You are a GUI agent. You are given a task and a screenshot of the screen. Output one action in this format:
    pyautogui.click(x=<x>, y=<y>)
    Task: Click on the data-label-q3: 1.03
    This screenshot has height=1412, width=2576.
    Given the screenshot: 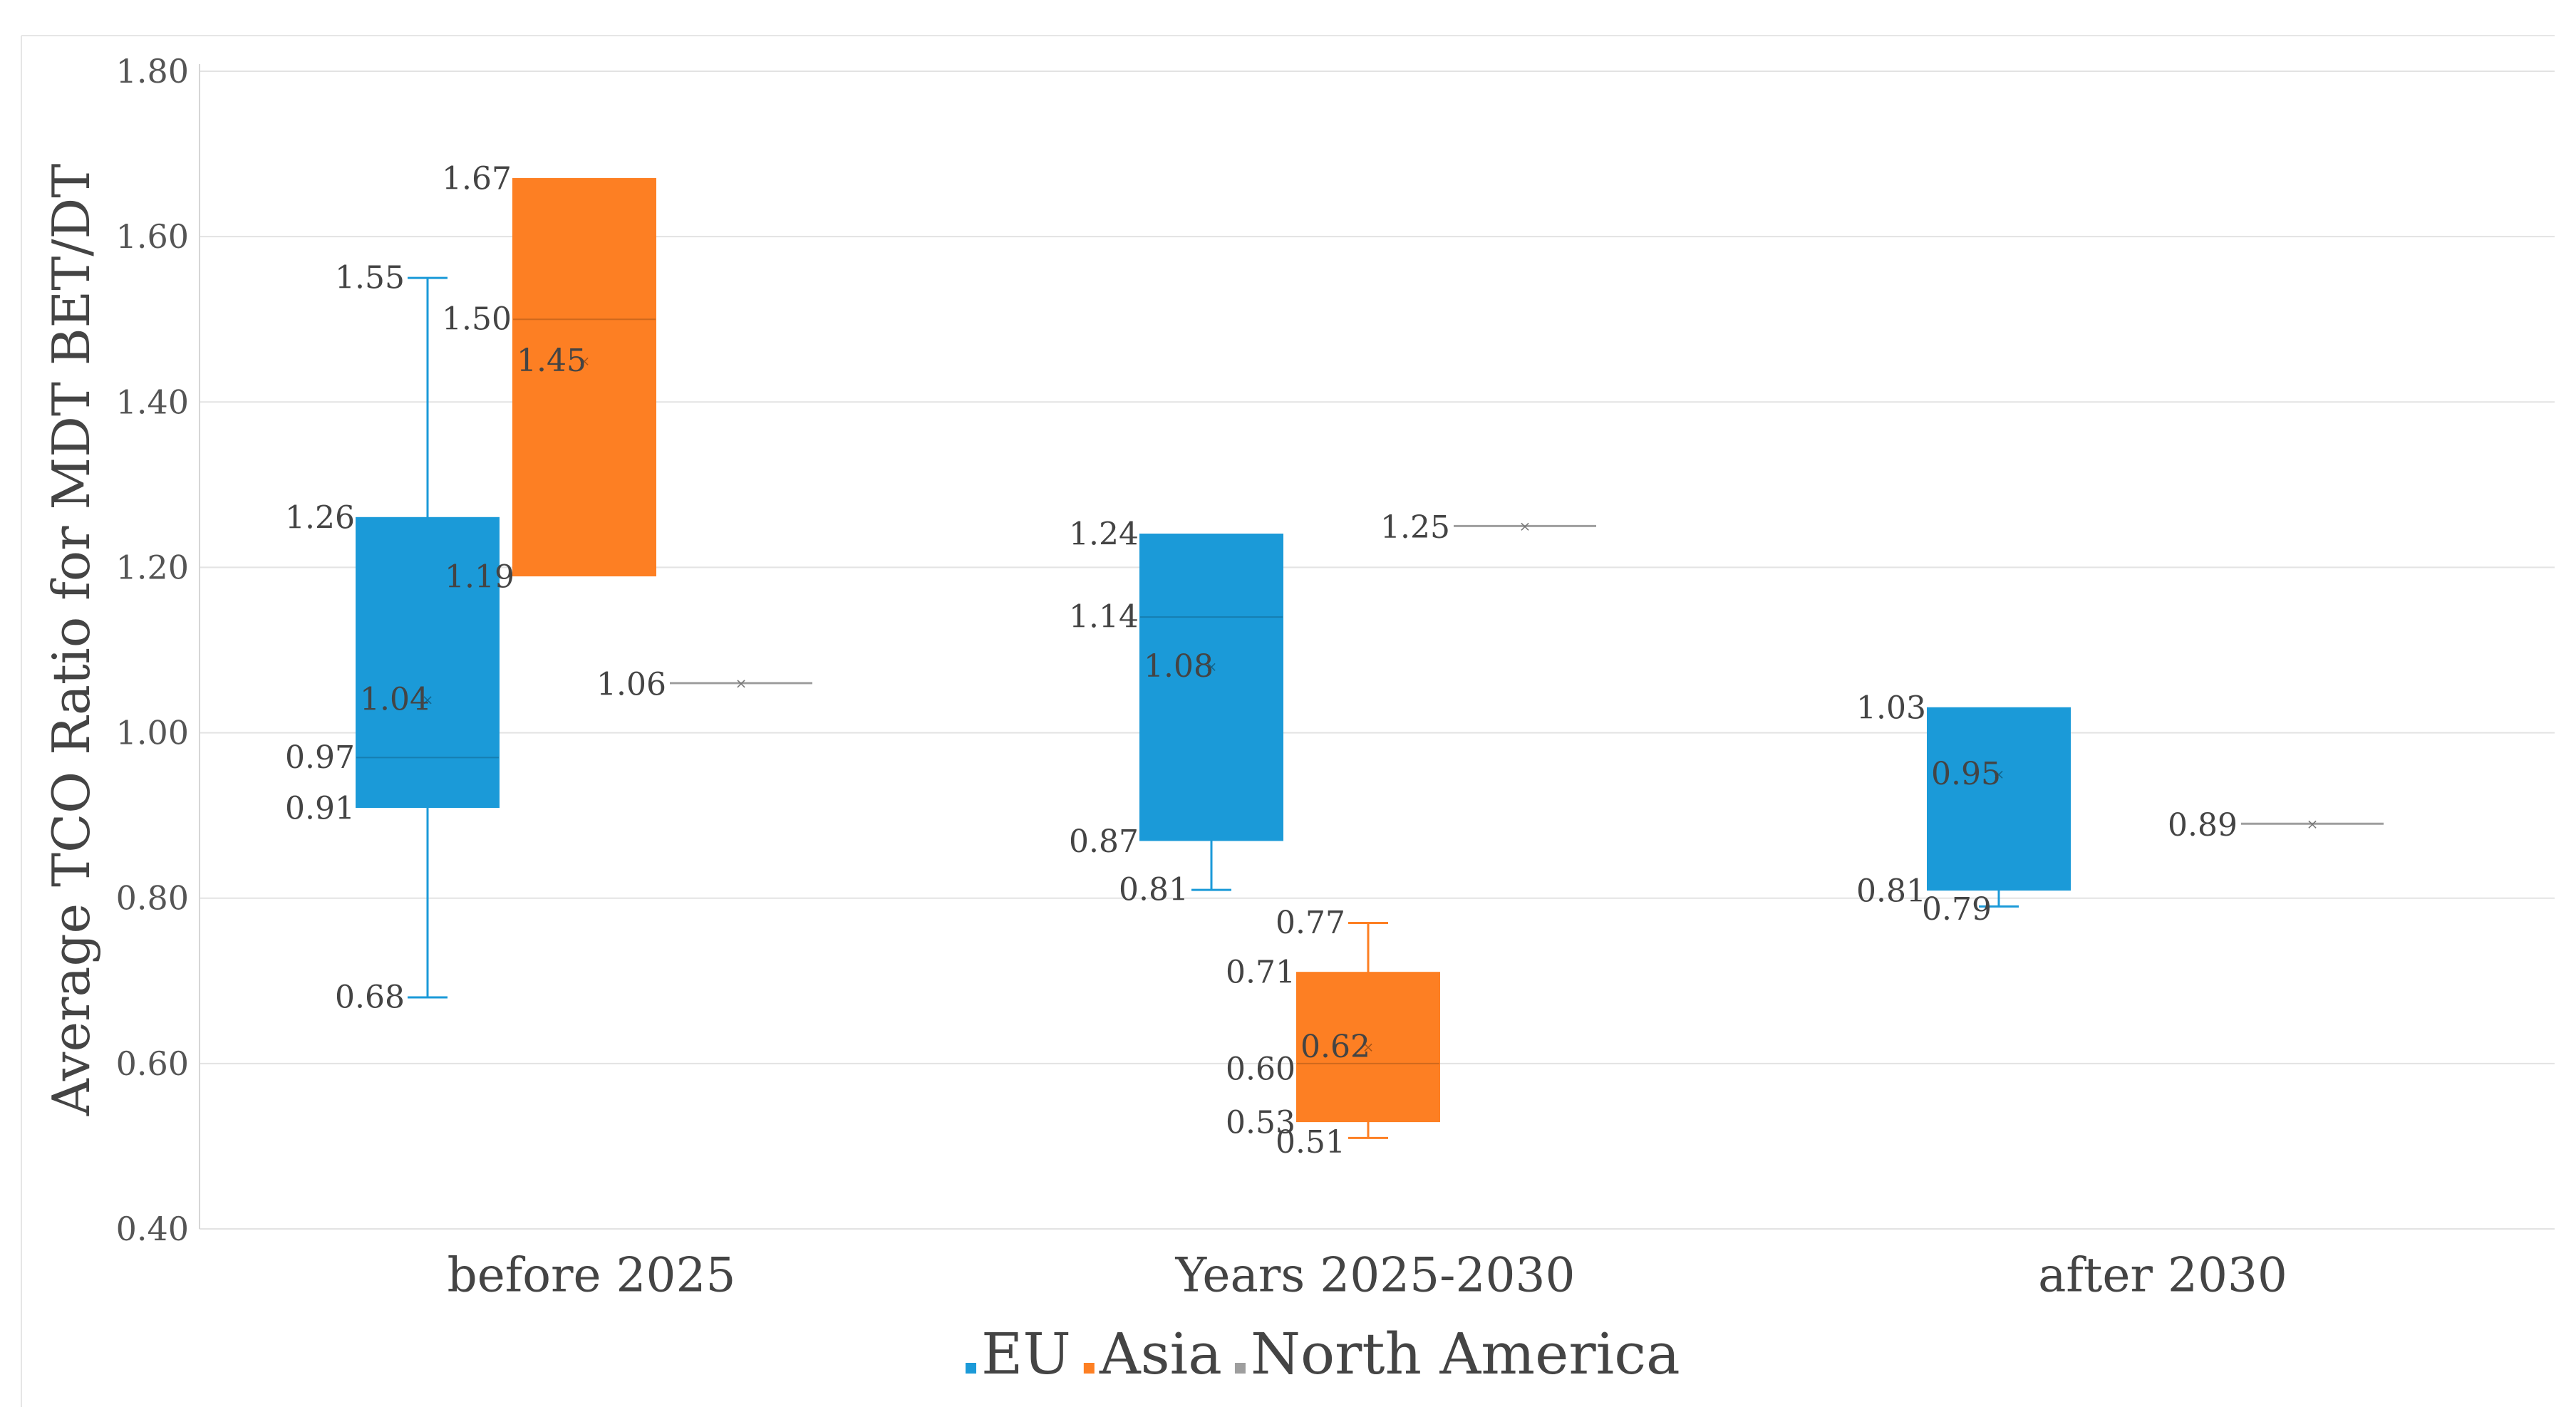 What is the action you would take?
    pyautogui.click(x=1891, y=708)
    